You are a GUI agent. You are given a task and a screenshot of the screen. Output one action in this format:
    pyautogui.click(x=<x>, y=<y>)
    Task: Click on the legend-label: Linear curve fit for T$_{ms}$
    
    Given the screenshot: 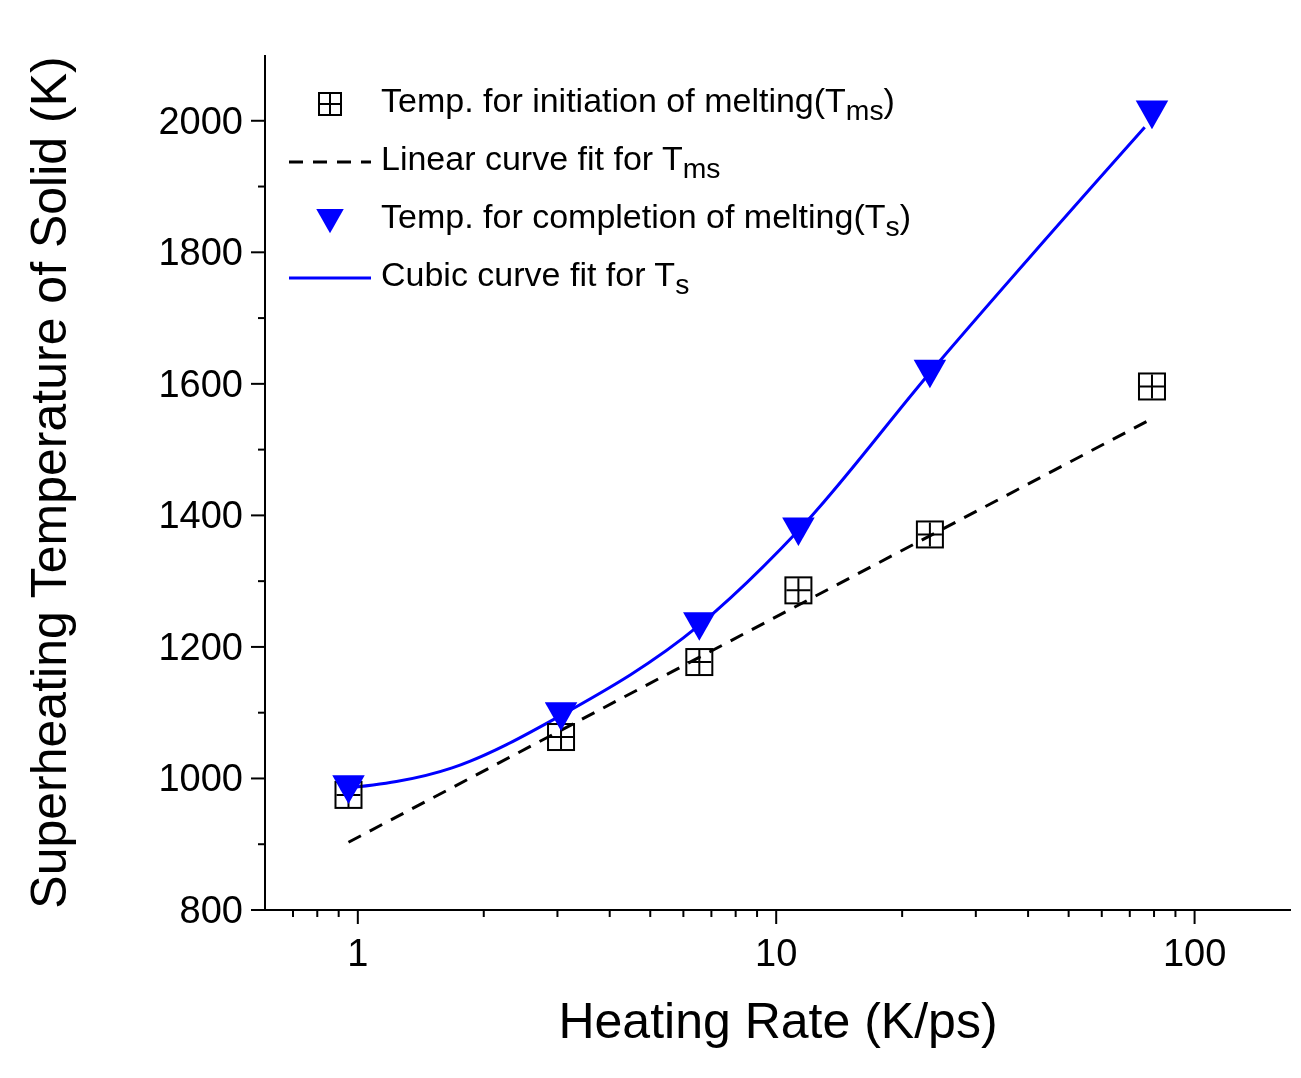 What is the action you would take?
    pyautogui.click(x=551, y=162)
    